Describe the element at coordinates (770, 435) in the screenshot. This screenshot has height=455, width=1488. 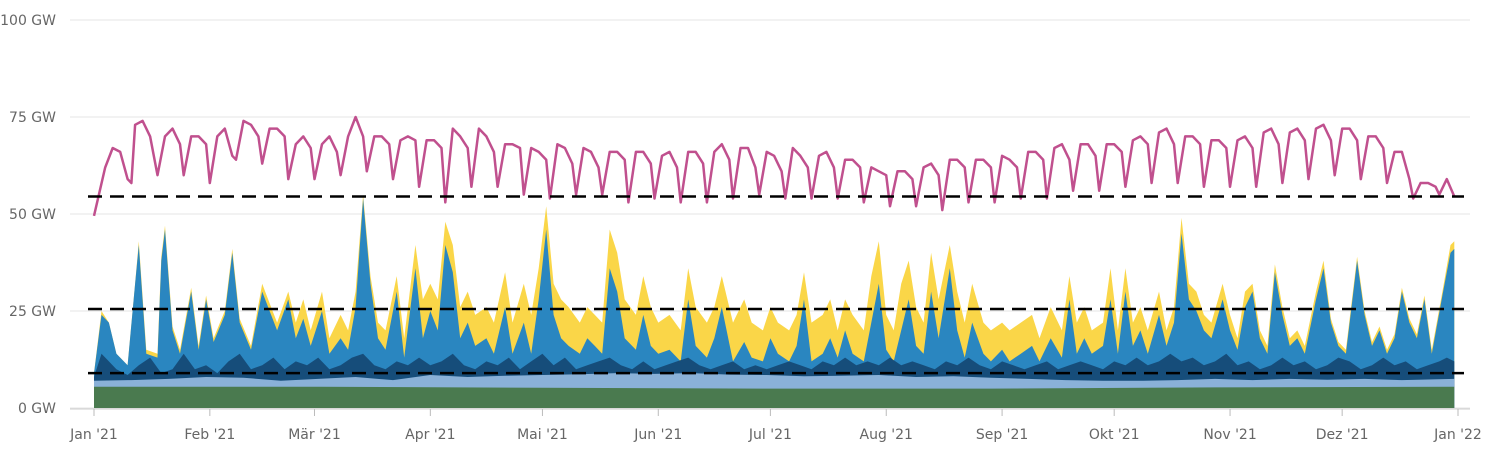
I see `x-tick-label: Jul '21` at that location.